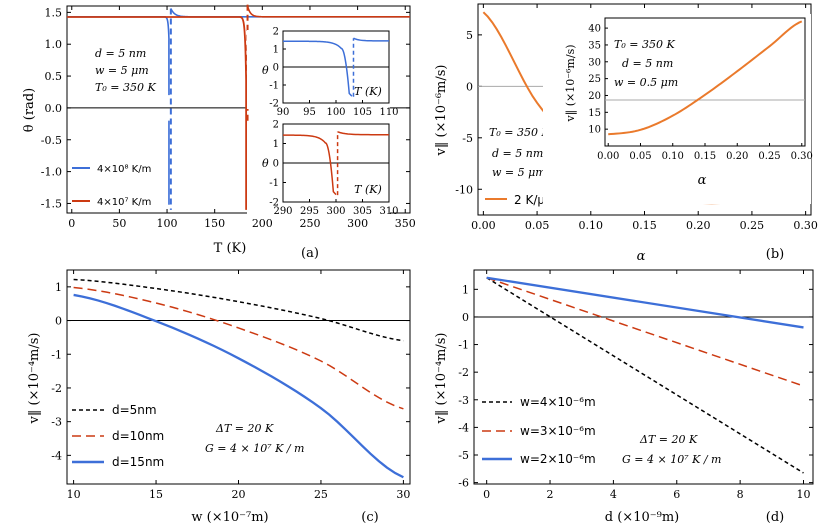 This screenshot has height=528, width=831. Describe the element at coordinates (309, 223) in the screenshot. I see `panel-a-xtick-label: 250` at that location.